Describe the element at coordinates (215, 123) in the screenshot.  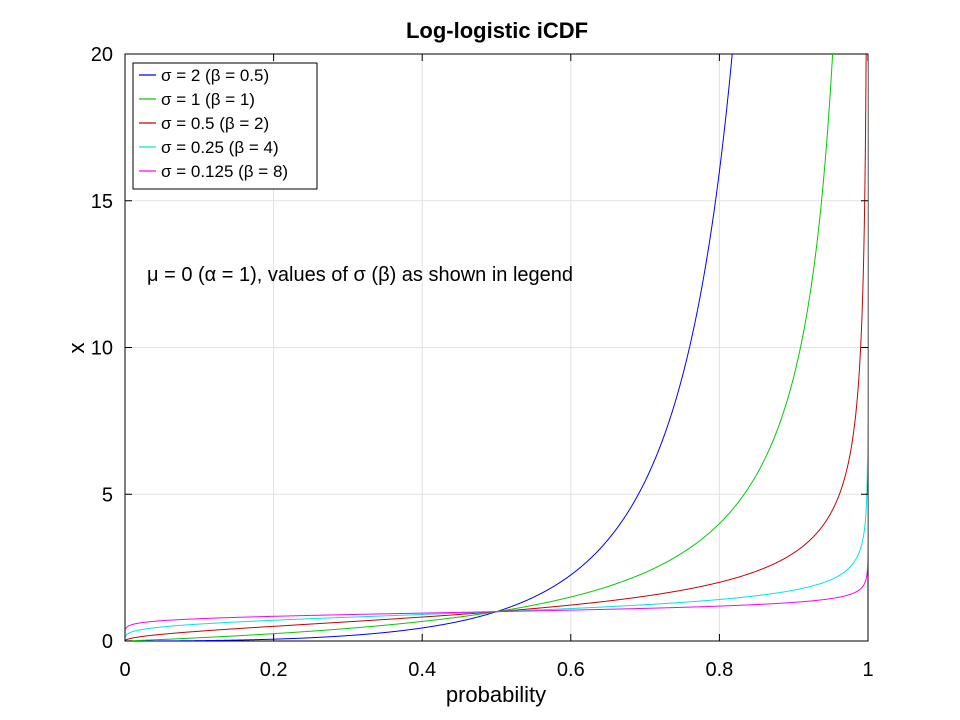
I see `legend-label: σ = 0.5 (β = 2)` at that location.